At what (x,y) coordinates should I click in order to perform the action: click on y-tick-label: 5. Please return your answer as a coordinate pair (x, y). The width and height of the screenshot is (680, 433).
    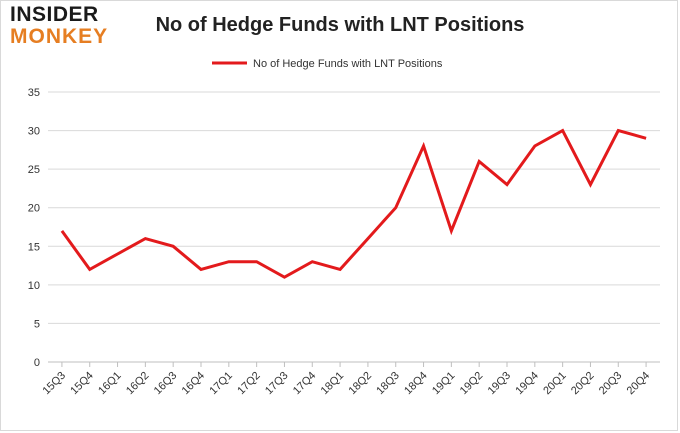
    Looking at the image, I should click on (37, 324).